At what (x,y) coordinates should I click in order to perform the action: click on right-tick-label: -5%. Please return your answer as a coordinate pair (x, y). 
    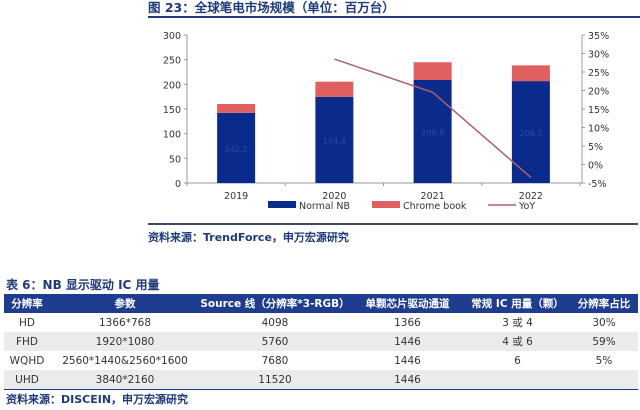
    Looking at the image, I should click on (597, 184).